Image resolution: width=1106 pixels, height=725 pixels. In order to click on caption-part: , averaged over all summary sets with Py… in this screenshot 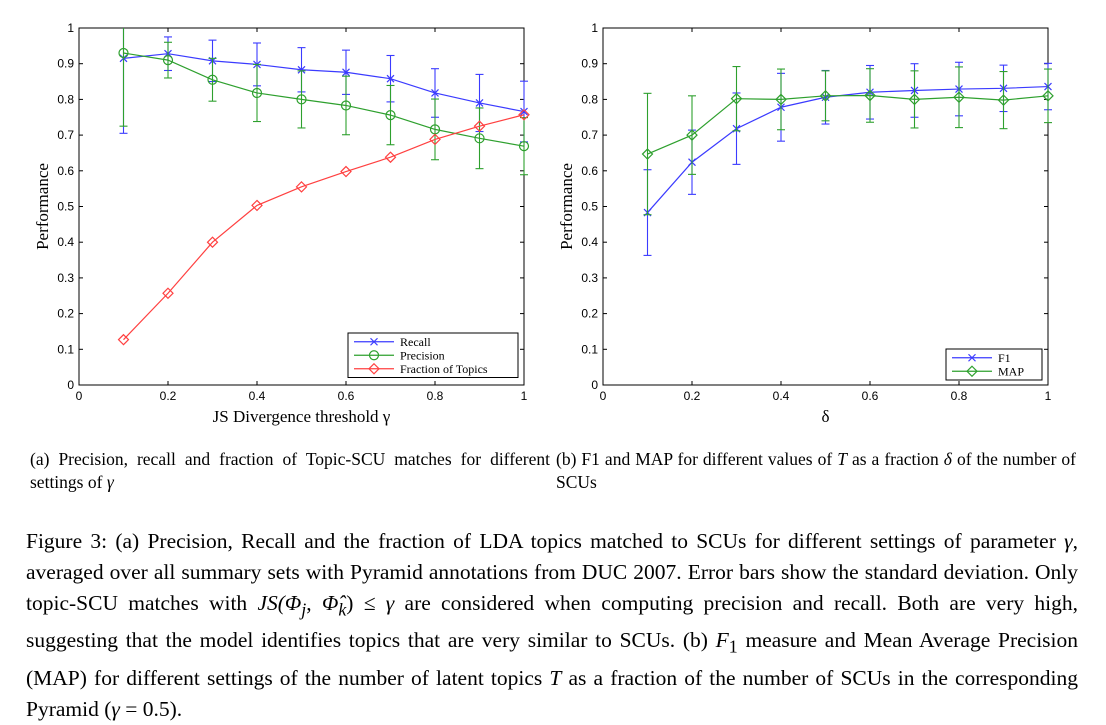, I will do `click(552, 572)`.